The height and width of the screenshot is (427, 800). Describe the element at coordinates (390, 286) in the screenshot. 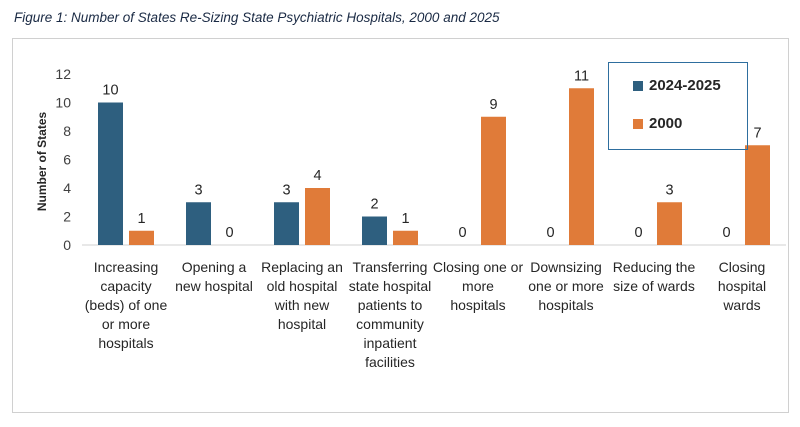

I see `x-category-label-line: state hospital` at that location.